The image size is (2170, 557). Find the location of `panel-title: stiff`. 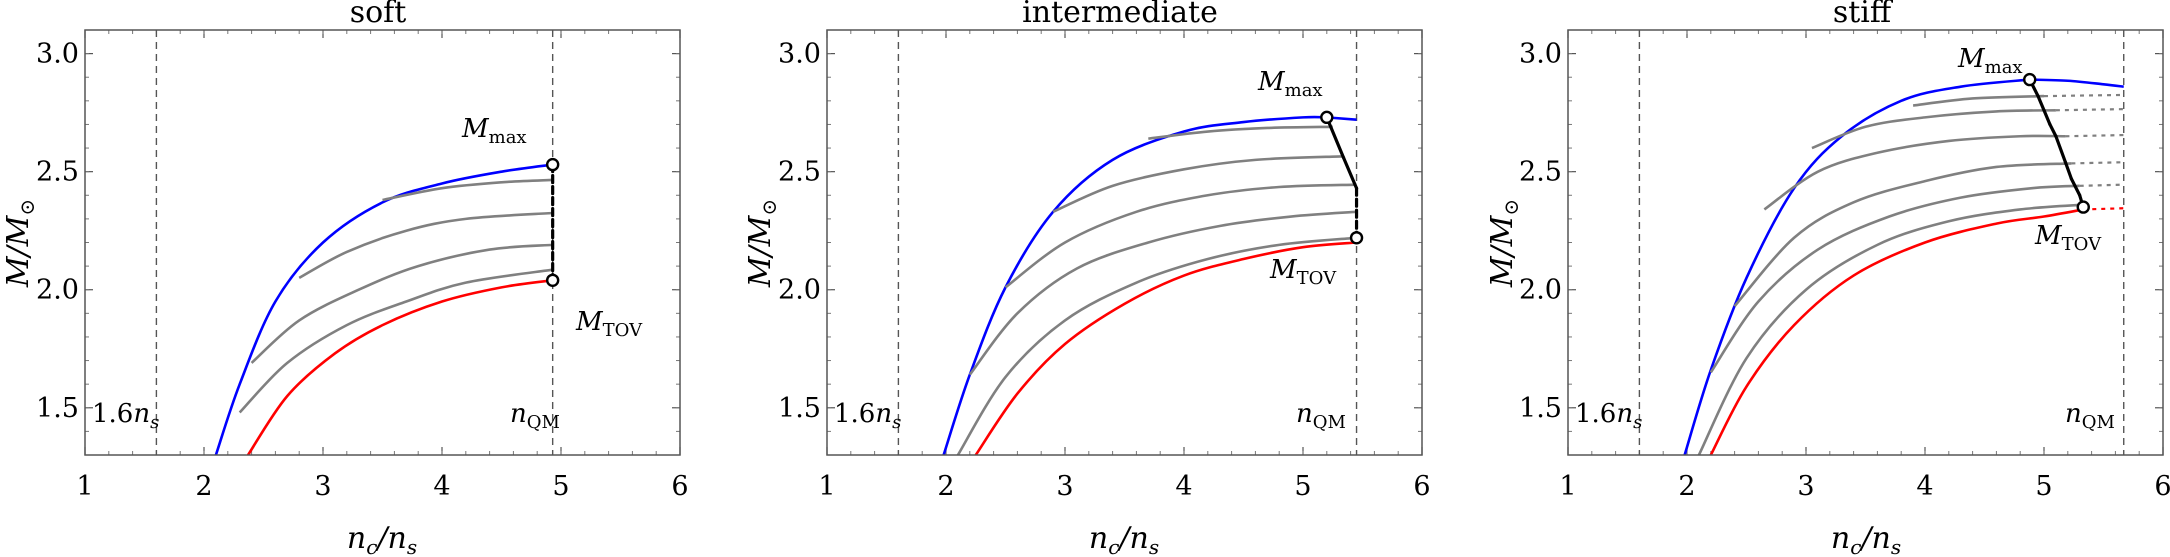

panel-title: stiff is located at coordinates (1863, 15).